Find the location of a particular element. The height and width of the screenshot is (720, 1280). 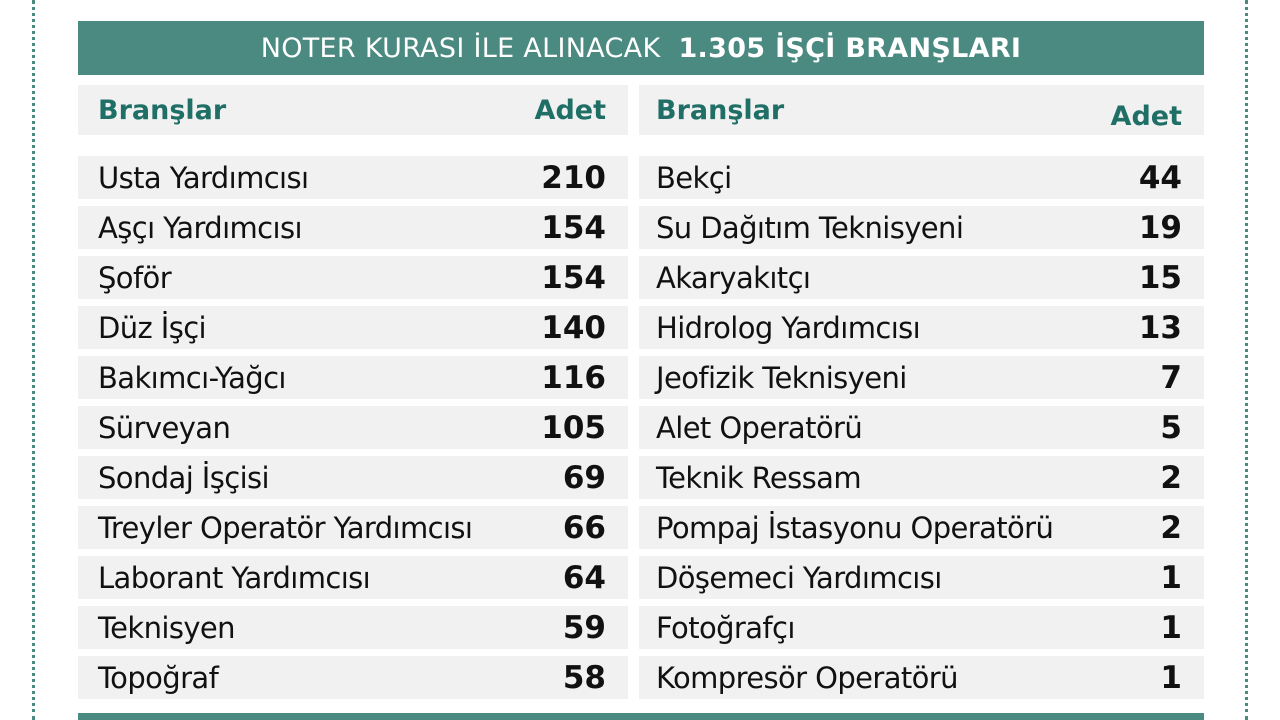

branch-name: Bakımcı-Yağcı is located at coordinates (192, 377).